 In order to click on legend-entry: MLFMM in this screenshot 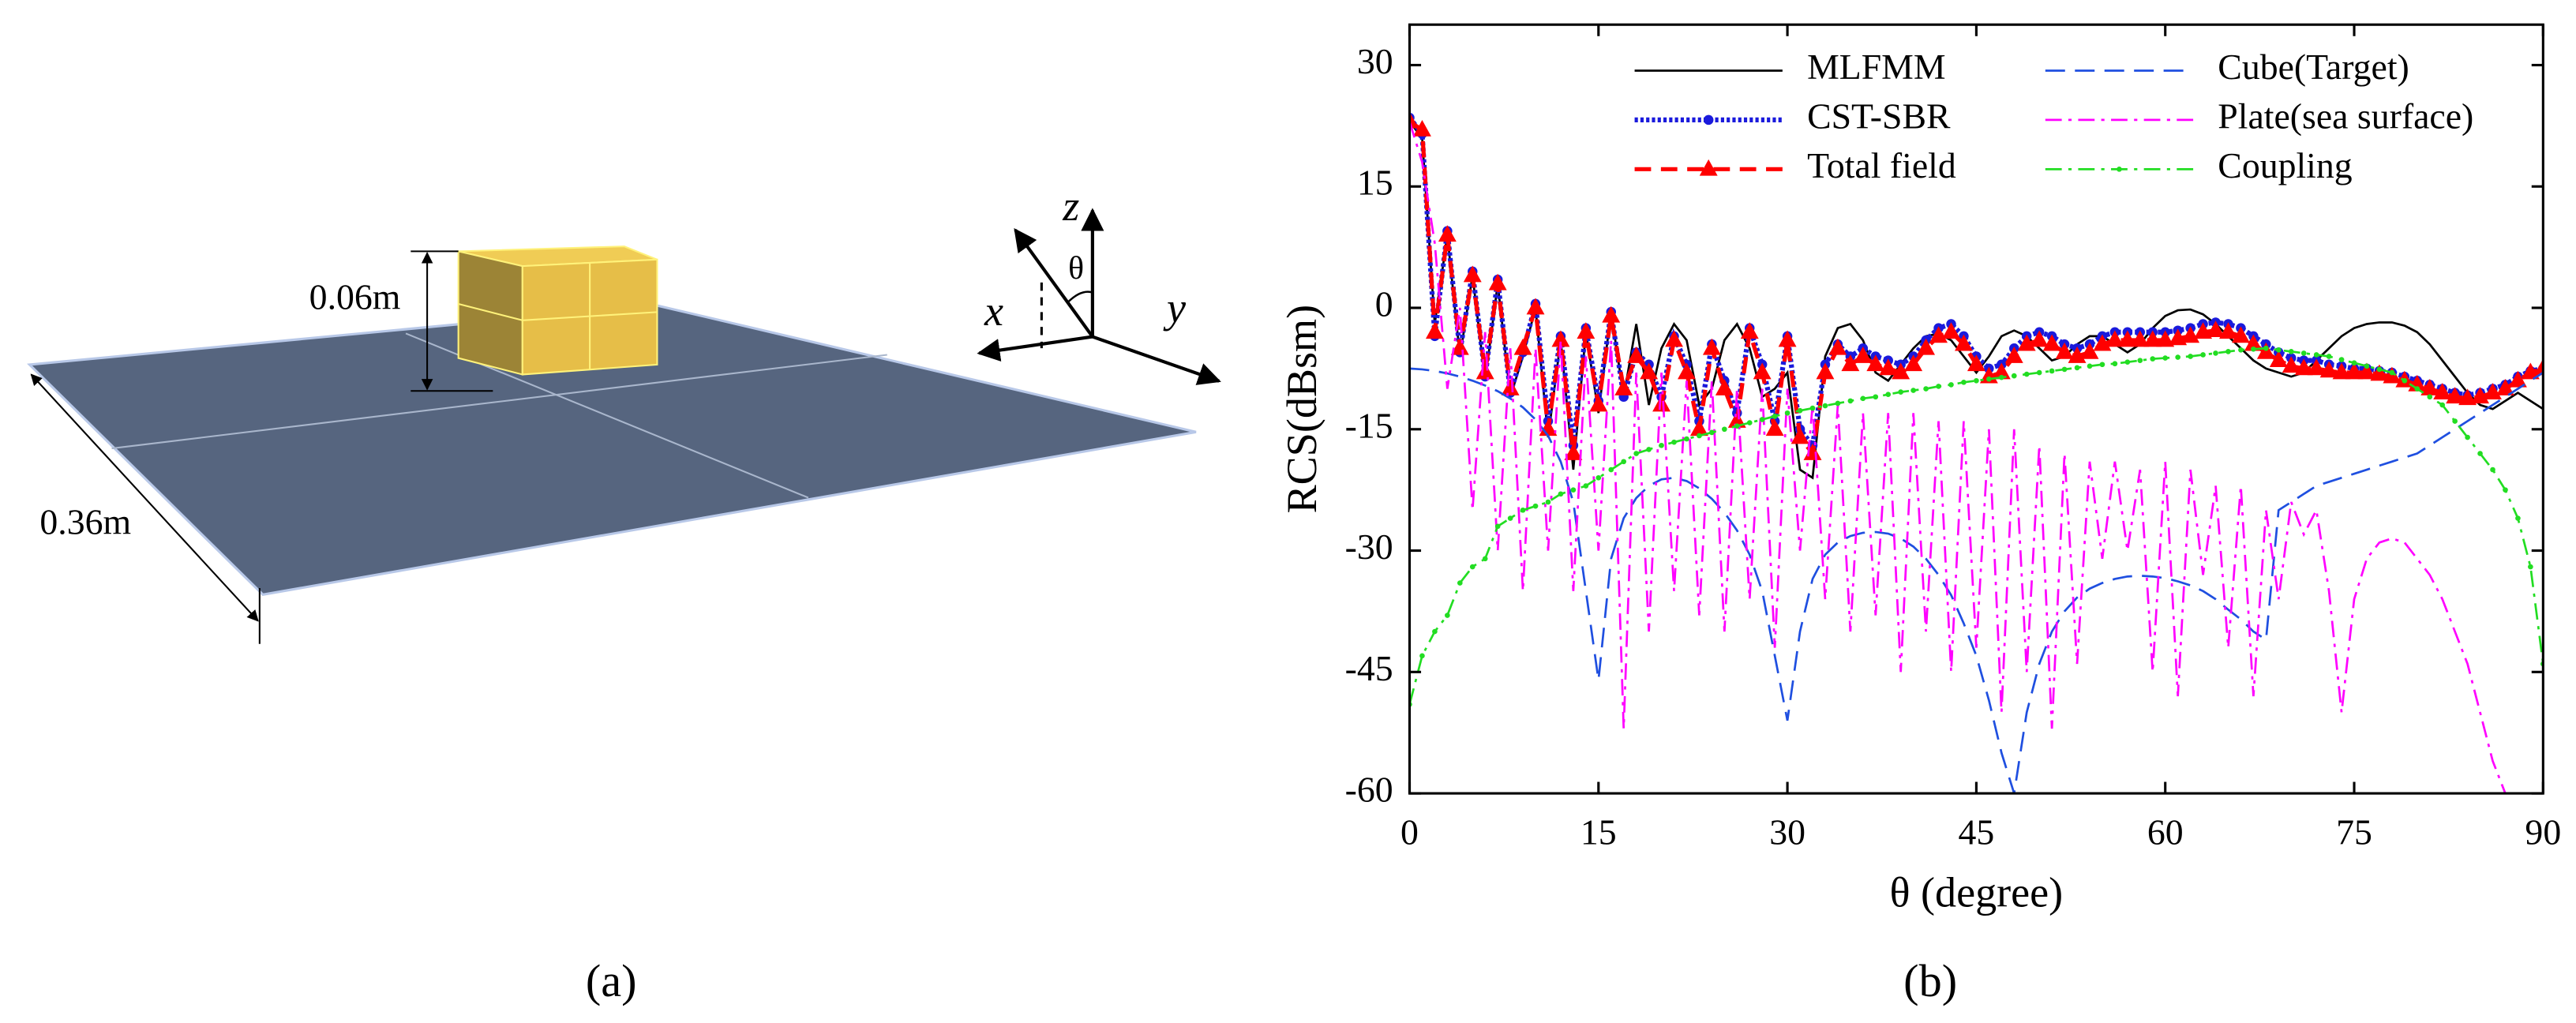, I will do `click(1790, 67)`.